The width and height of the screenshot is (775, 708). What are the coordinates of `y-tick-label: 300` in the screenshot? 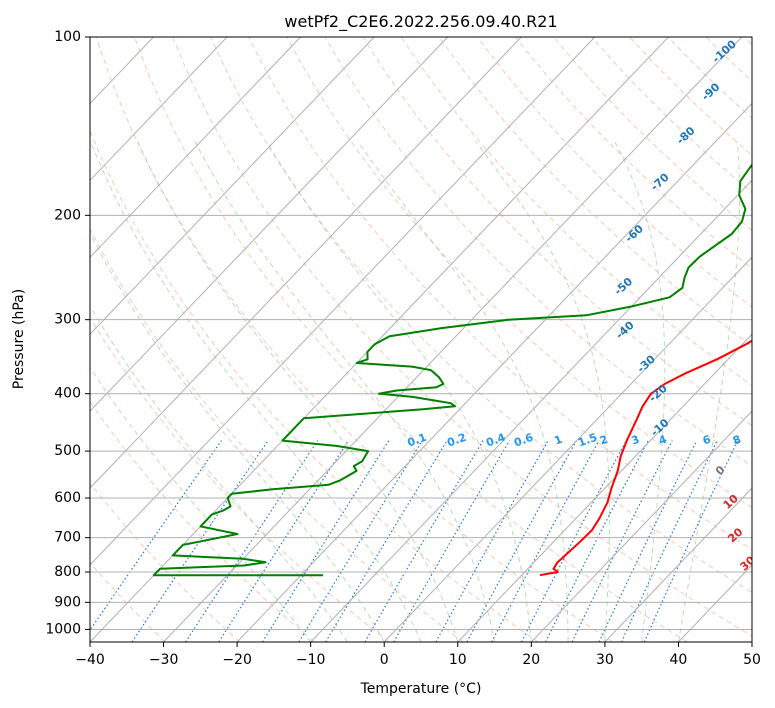 It's located at (67, 320).